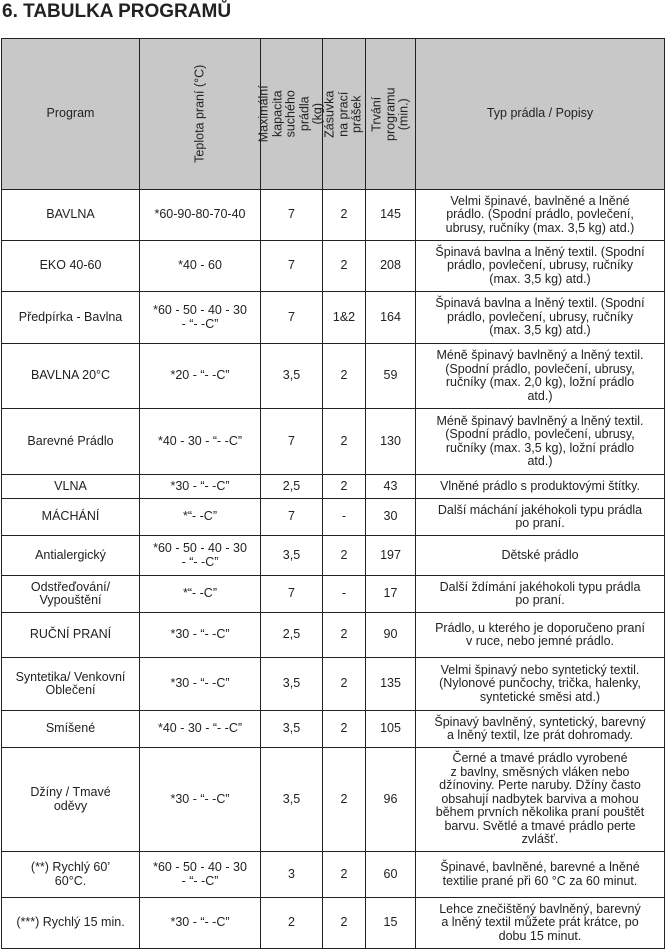 The image size is (665, 952). Describe the element at coordinates (117, 11) in the screenshot. I see `page-title: 6. TABULKA PROGRAMŮ` at that location.